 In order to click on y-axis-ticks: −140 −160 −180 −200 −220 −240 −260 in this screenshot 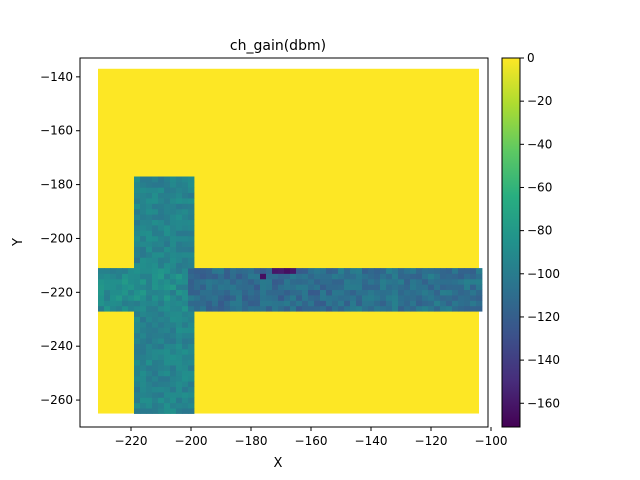, I will do `click(60, 238)`.